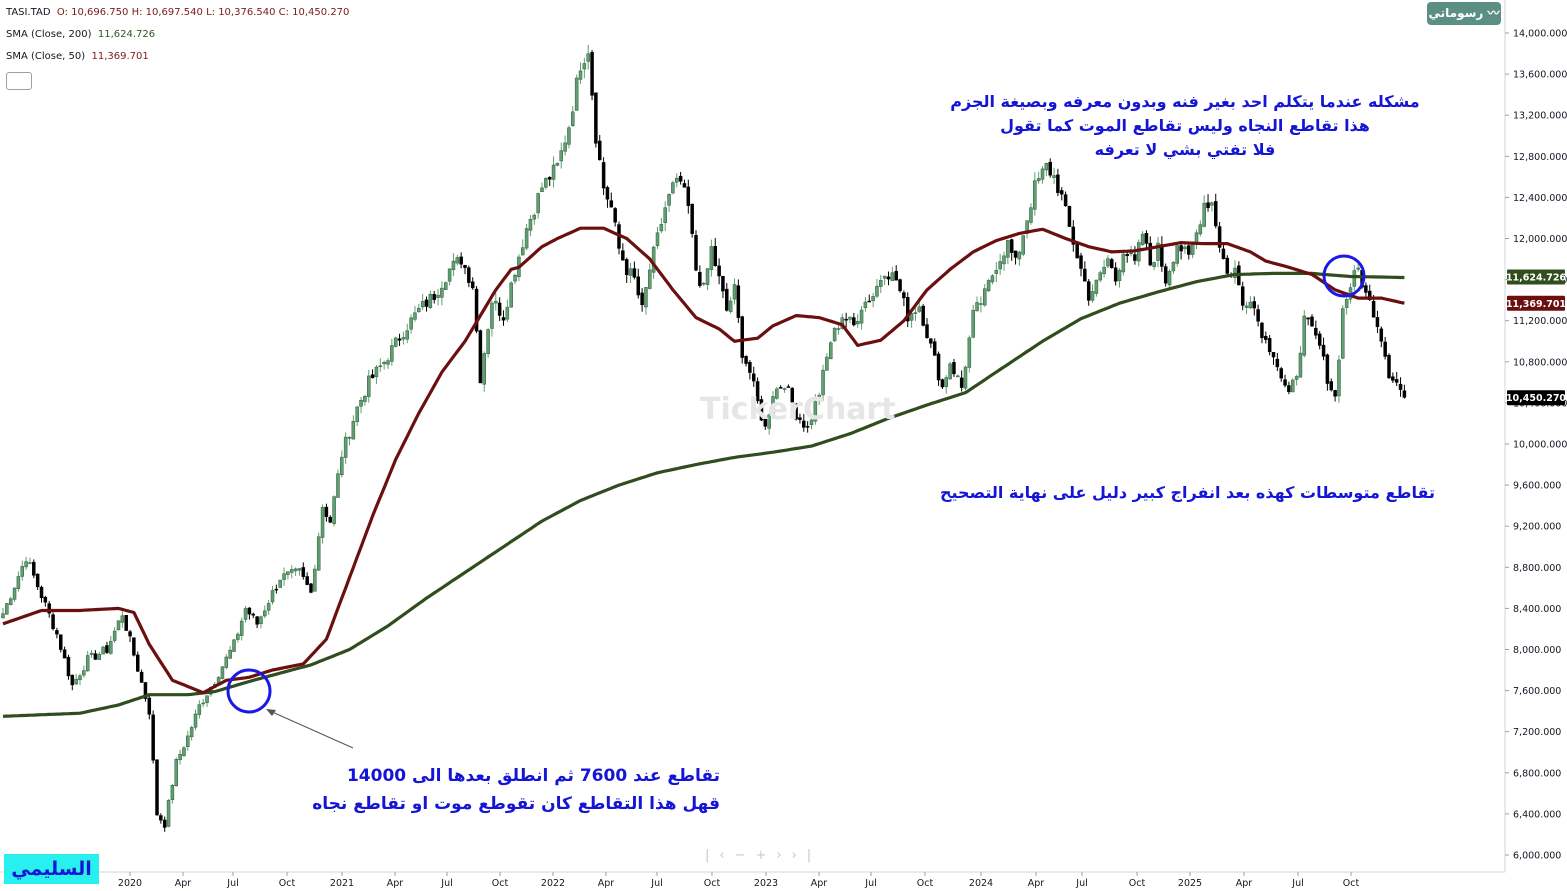  I want to click on nav-back-icon: ‹, so click(727, 855).